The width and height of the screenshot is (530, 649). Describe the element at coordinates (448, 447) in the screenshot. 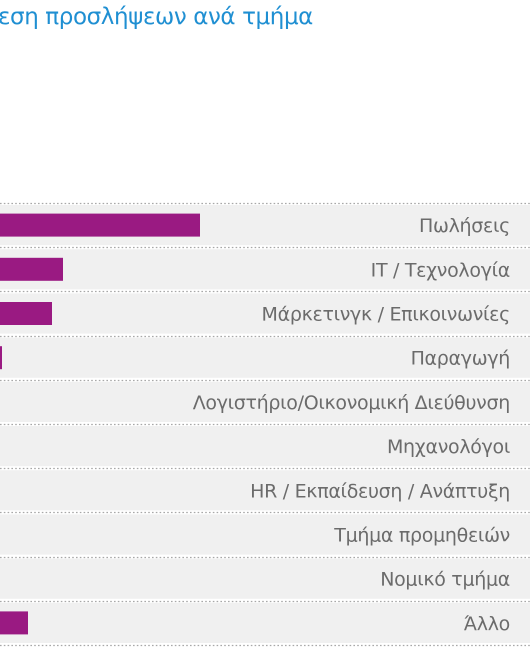

I see `category-label: Μηχανολόγοι` at that location.